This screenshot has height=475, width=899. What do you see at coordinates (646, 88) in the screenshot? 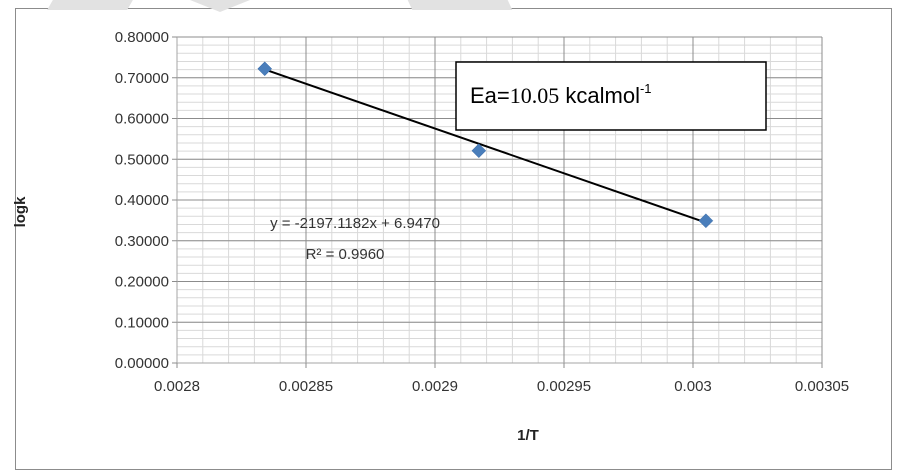
I see `ea-superscript: -1` at bounding box center [646, 88].